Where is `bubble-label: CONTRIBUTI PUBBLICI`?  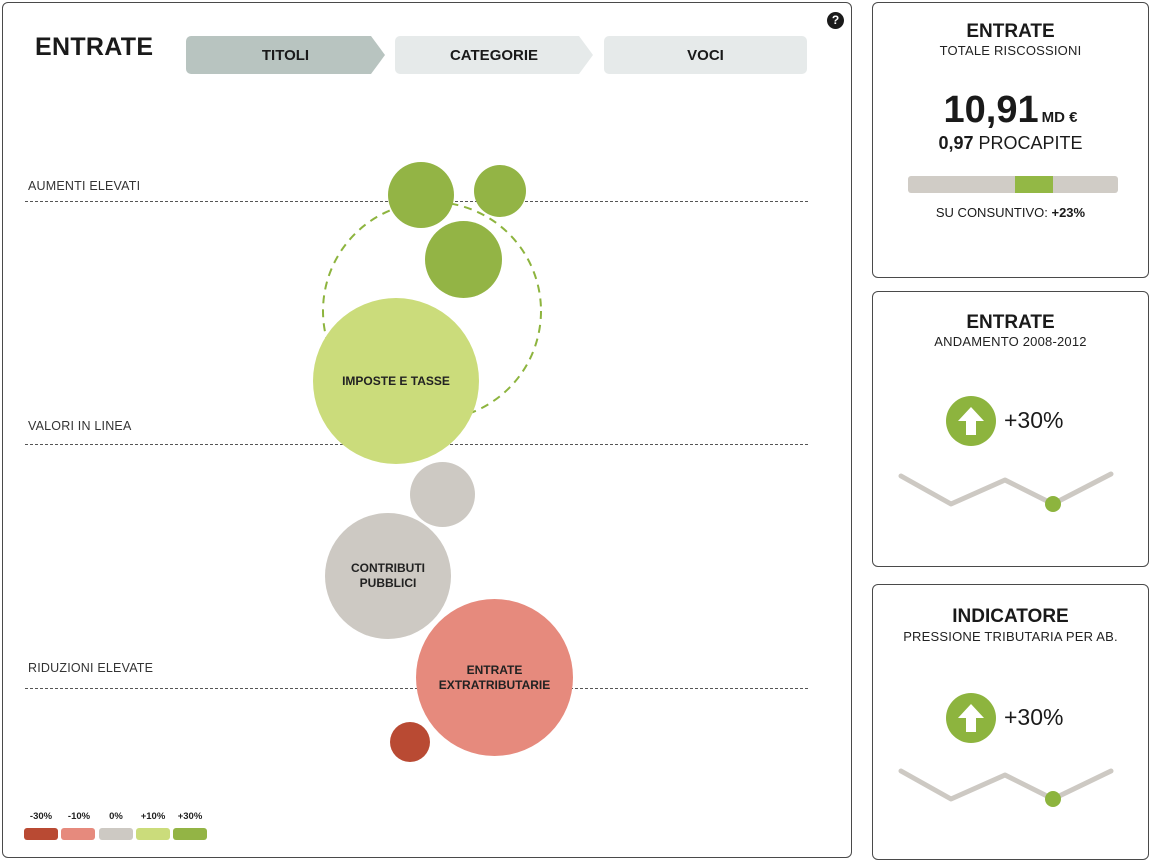 bubble-label: CONTRIBUTI PUBBLICI is located at coordinates (388, 576).